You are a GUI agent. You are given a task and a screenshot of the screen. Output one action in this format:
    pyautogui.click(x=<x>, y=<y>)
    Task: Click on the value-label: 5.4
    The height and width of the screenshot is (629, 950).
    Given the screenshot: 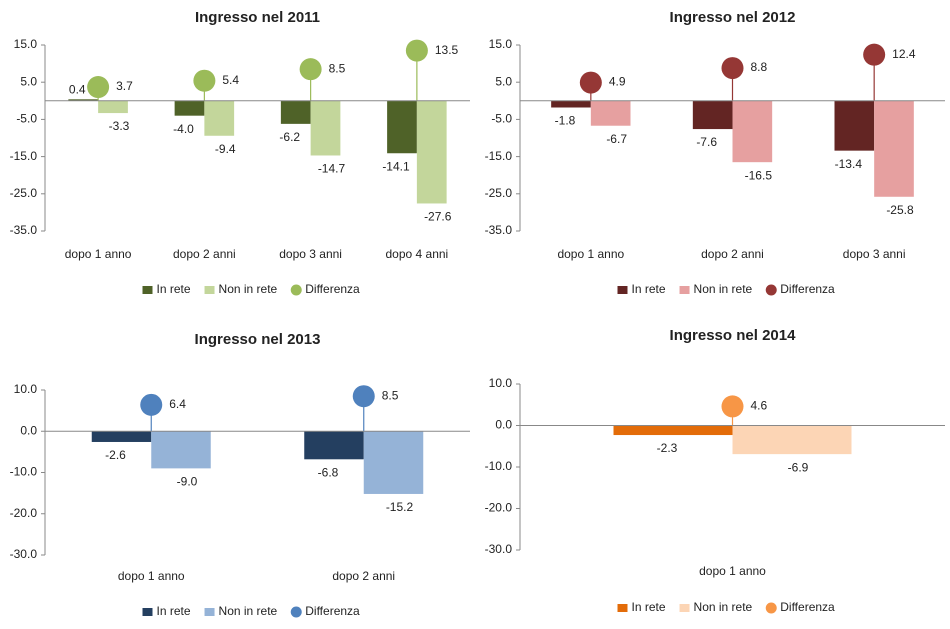 What is the action you would take?
    pyautogui.click(x=230, y=80)
    